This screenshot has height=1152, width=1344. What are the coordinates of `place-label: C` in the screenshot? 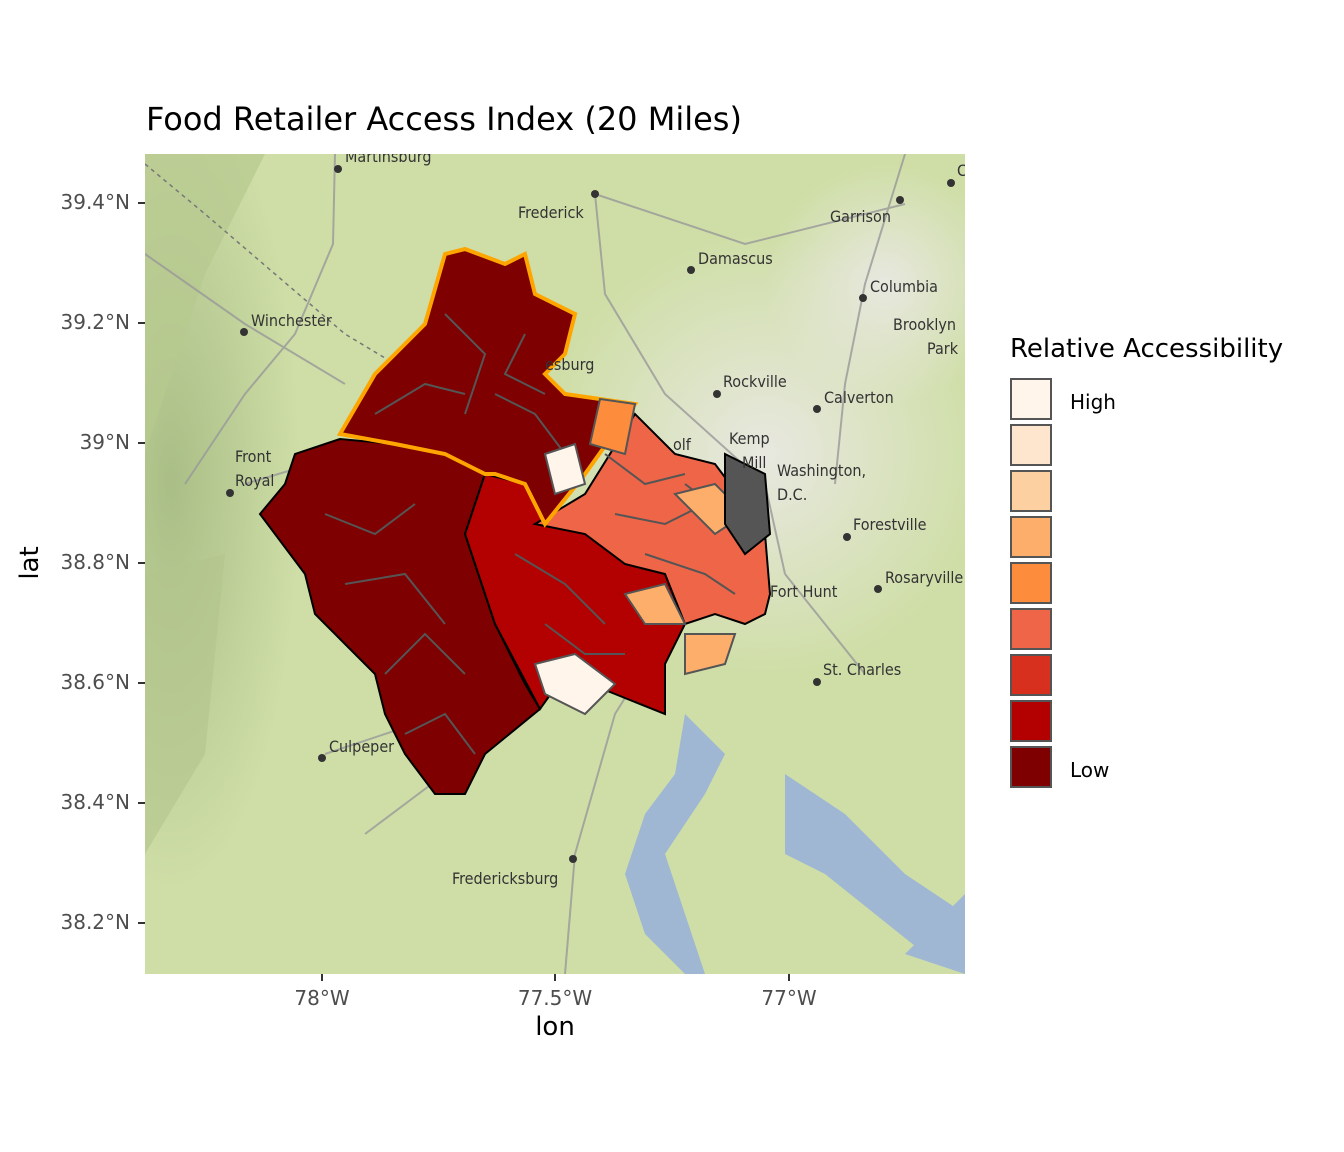 It's located at (961, 170).